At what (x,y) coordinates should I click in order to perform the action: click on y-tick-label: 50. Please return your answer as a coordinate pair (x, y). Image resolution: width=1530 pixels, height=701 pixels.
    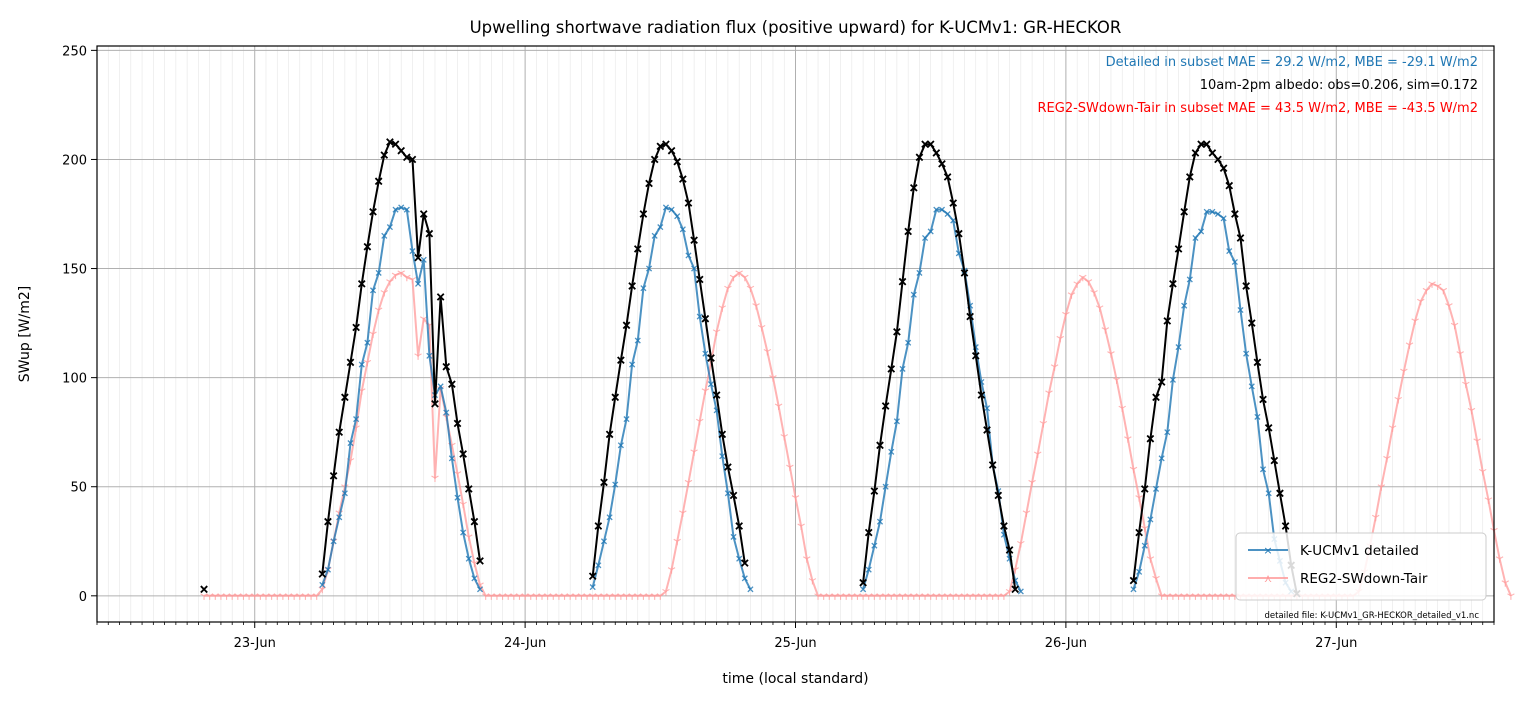
    Looking at the image, I should click on (78, 488).